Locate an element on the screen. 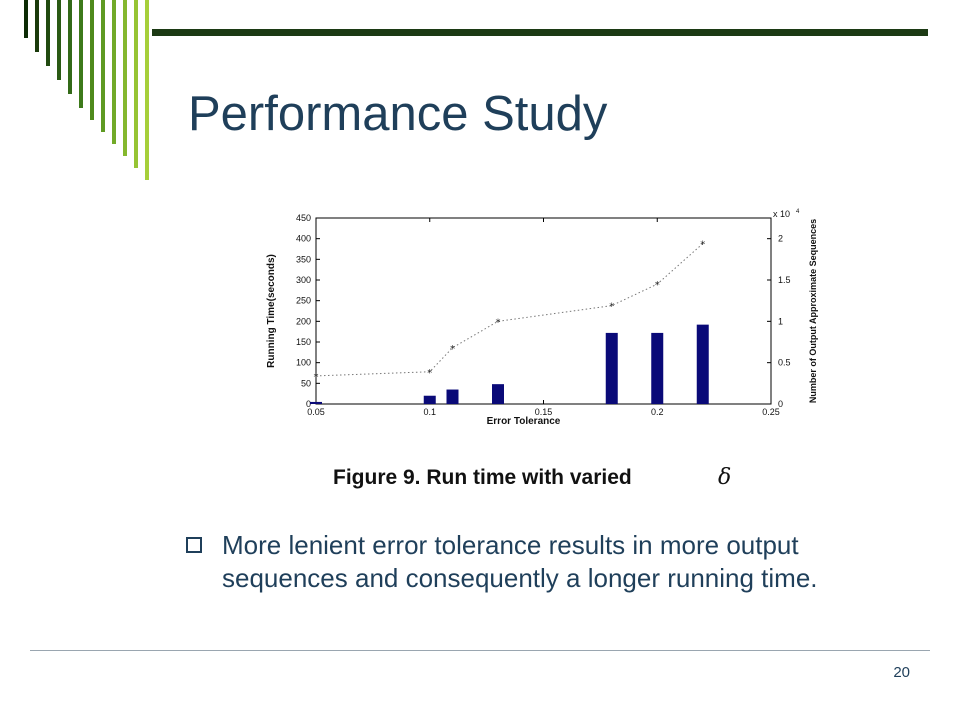 The width and height of the screenshot is (960, 720). y2-tick-label: 1 is located at coordinates (780, 321).